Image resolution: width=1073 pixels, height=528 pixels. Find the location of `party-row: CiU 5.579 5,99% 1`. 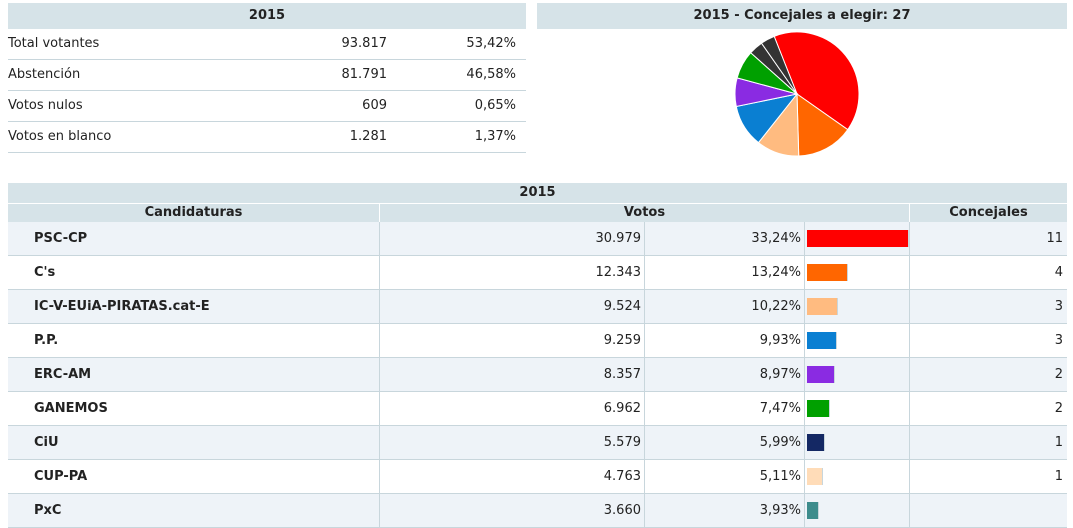

party-row: CiU 5.579 5,99% 1 is located at coordinates (537, 443).